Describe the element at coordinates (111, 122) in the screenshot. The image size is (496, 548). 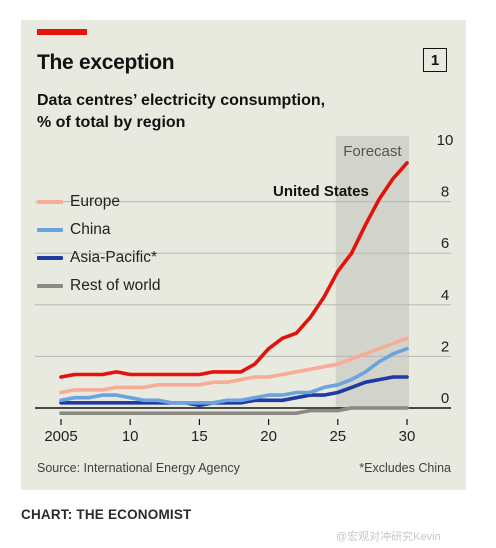
I see `subtitle-line-2: % of total by region` at that location.